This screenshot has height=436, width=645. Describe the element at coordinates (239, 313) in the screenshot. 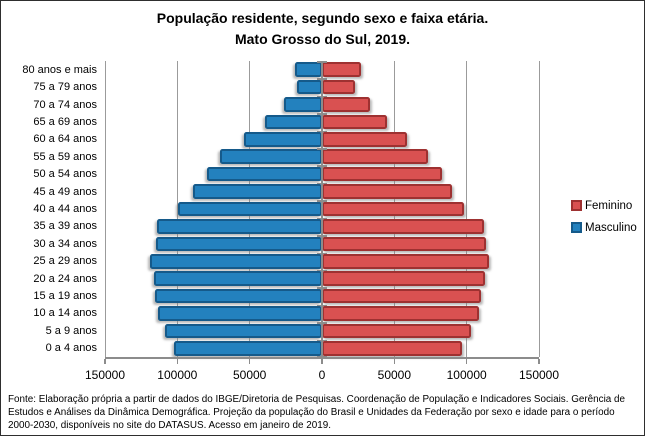

I see `bar-masculino-10-a-14-anos` at that location.